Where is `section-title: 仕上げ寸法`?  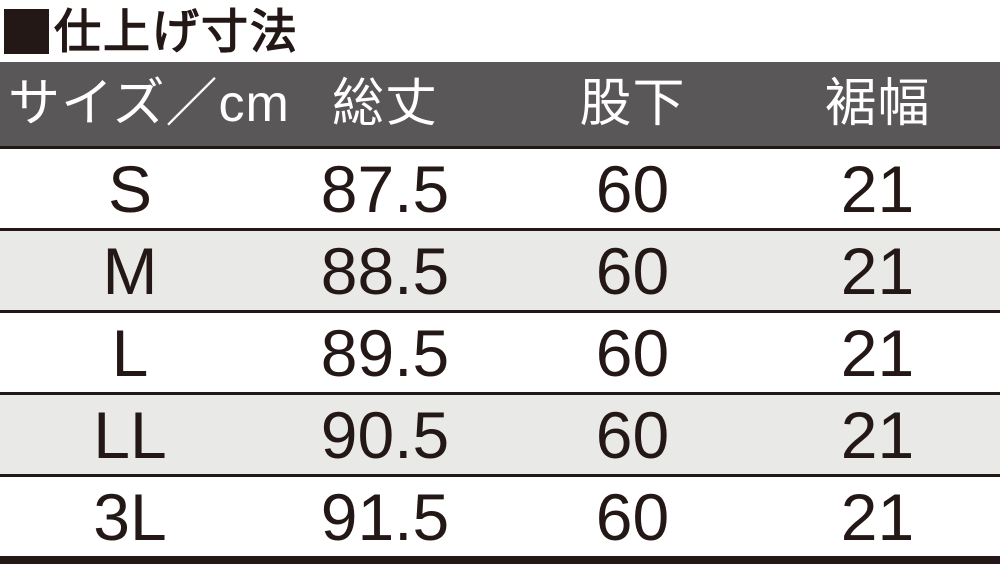
section-title: 仕上げ寸法 is located at coordinates (500, 31).